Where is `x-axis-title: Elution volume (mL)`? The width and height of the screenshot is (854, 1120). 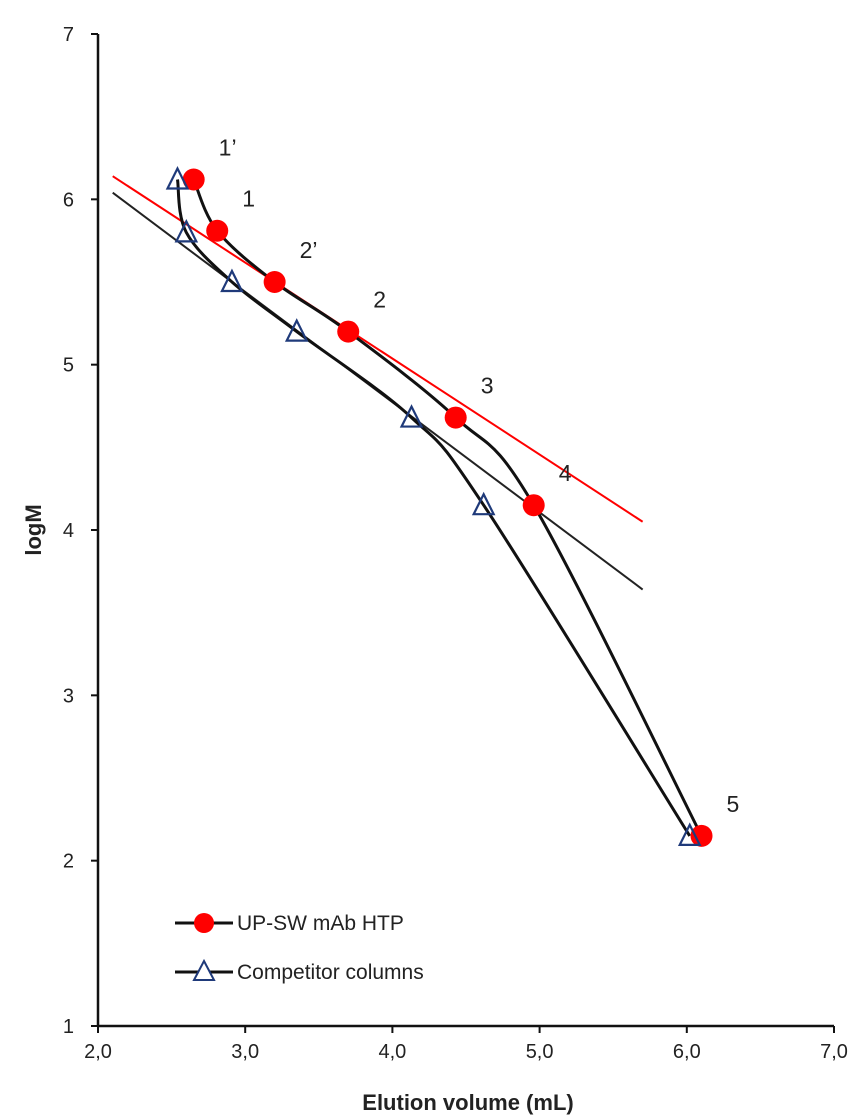 x-axis-title: Elution volume (mL) is located at coordinates (467, 1102).